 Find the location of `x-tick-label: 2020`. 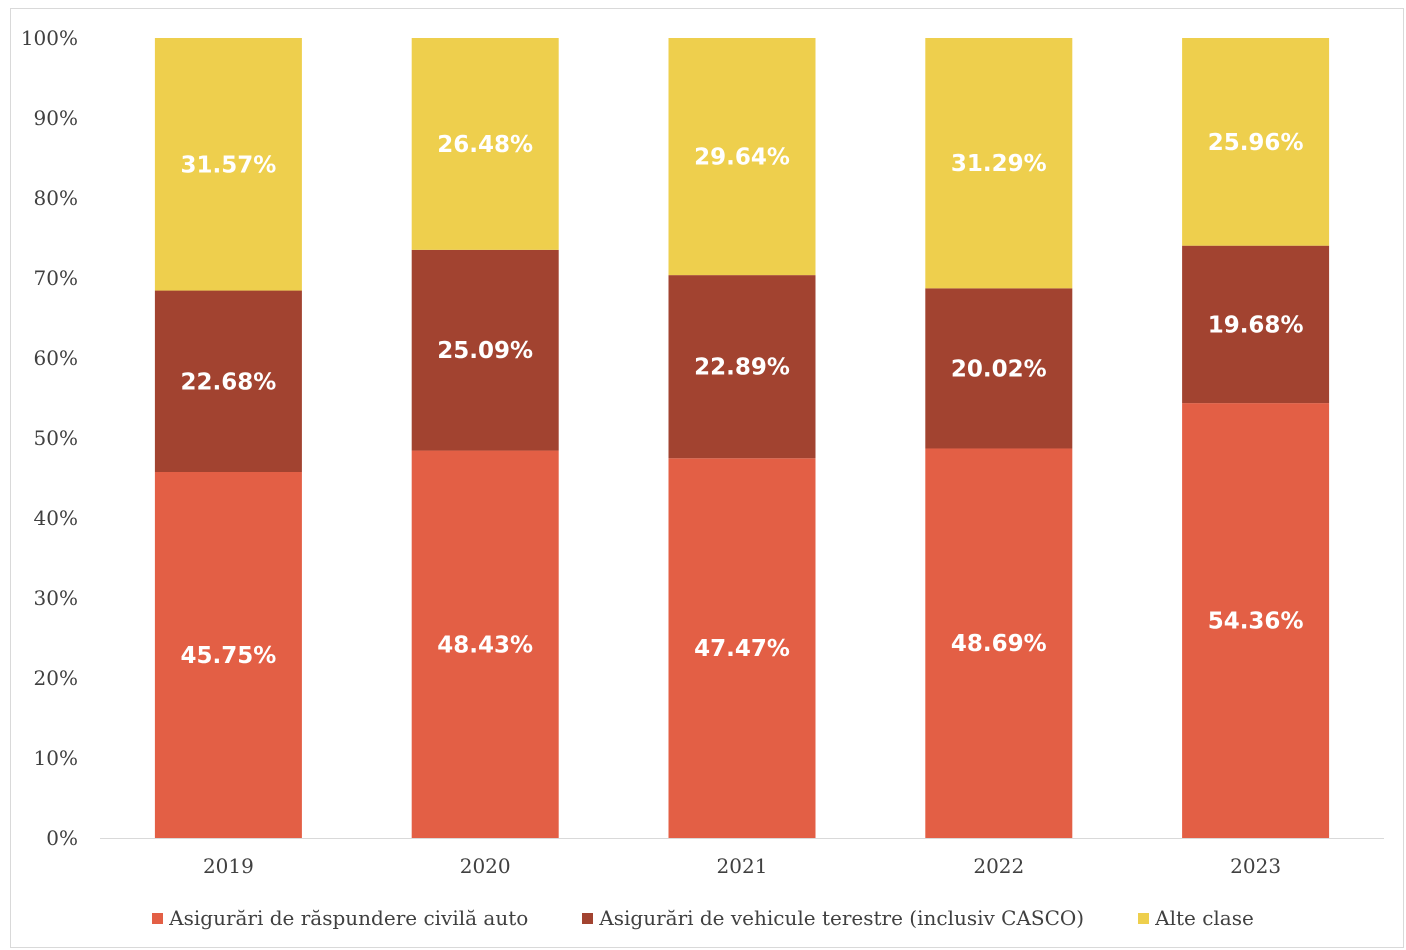

x-tick-label: 2020 is located at coordinates (485, 866).